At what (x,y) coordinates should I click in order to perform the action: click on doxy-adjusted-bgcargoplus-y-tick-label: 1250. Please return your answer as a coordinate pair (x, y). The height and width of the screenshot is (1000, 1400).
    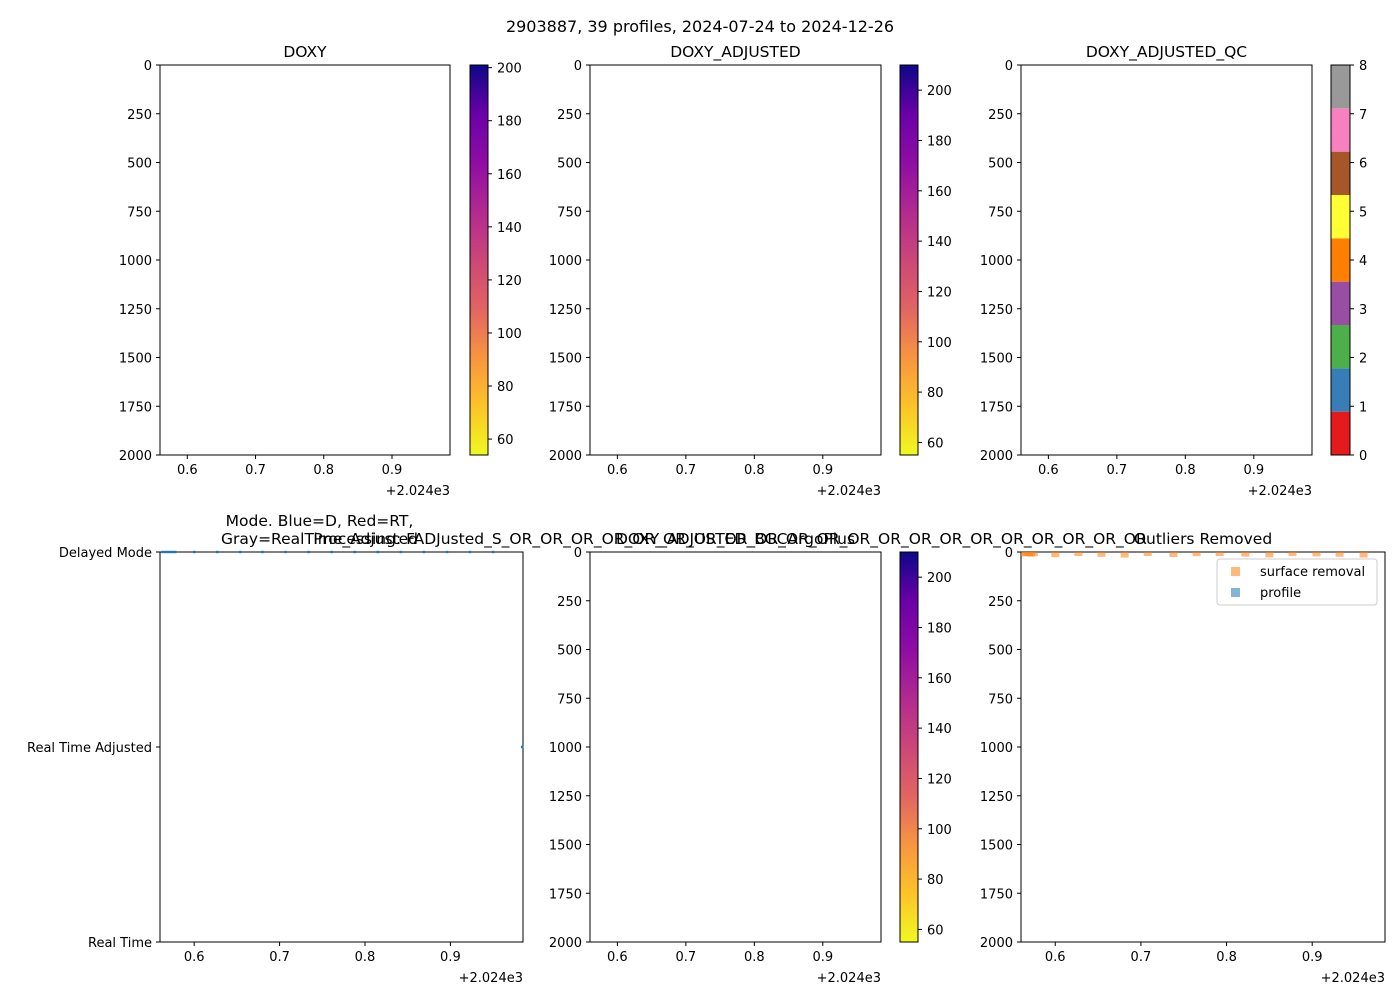
    Looking at the image, I should click on (565, 797).